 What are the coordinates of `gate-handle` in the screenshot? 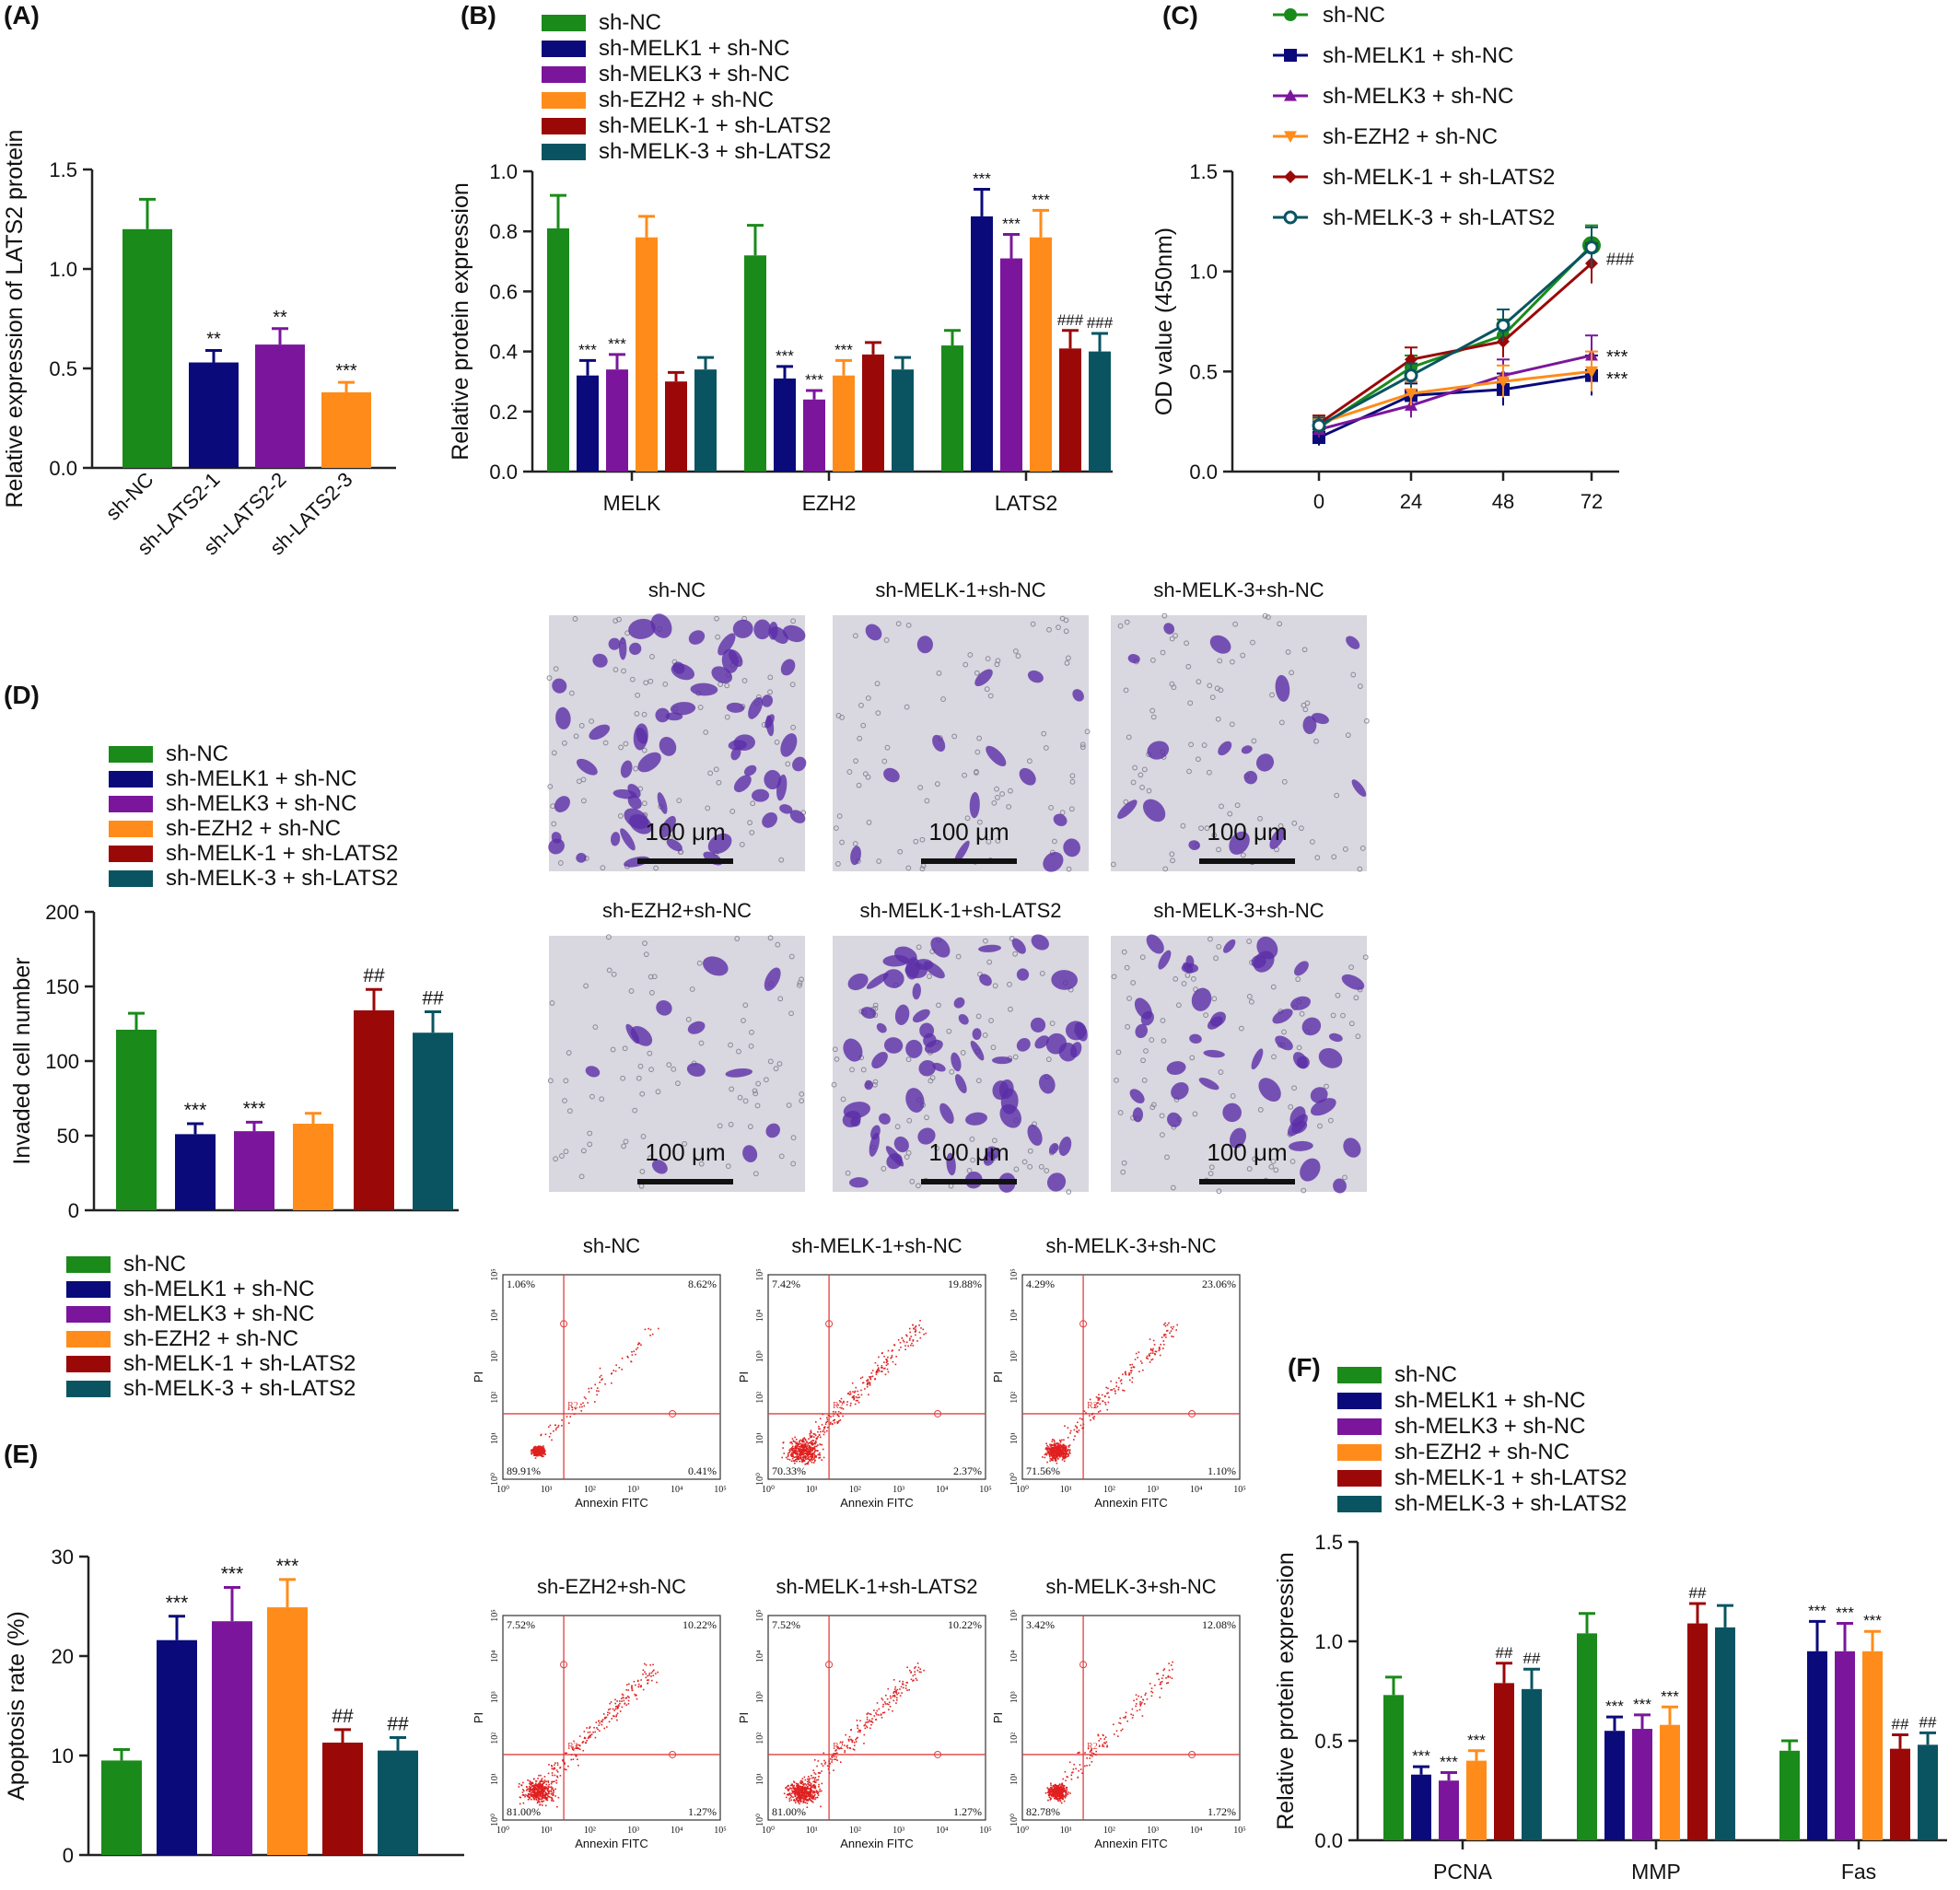 It's located at (1083, 1324).